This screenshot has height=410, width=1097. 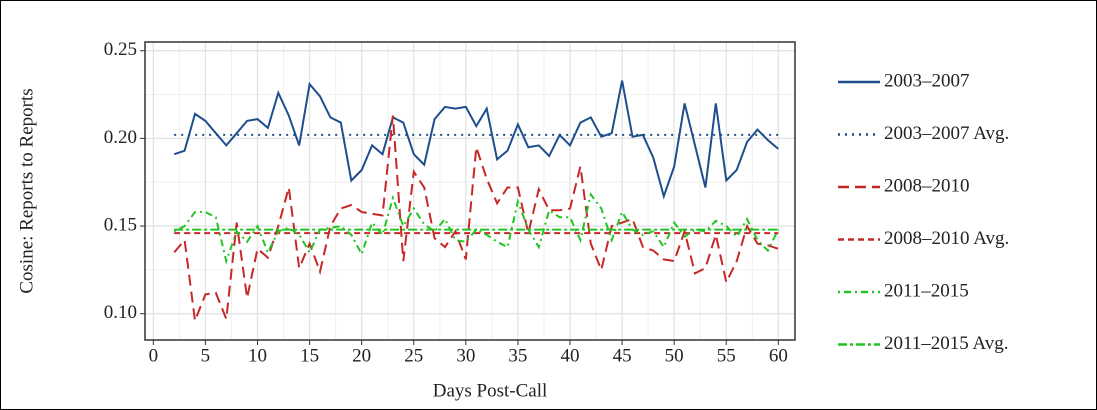 What do you see at coordinates (257, 355) in the screenshot?
I see `x-tick-label: 10` at bounding box center [257, 355].